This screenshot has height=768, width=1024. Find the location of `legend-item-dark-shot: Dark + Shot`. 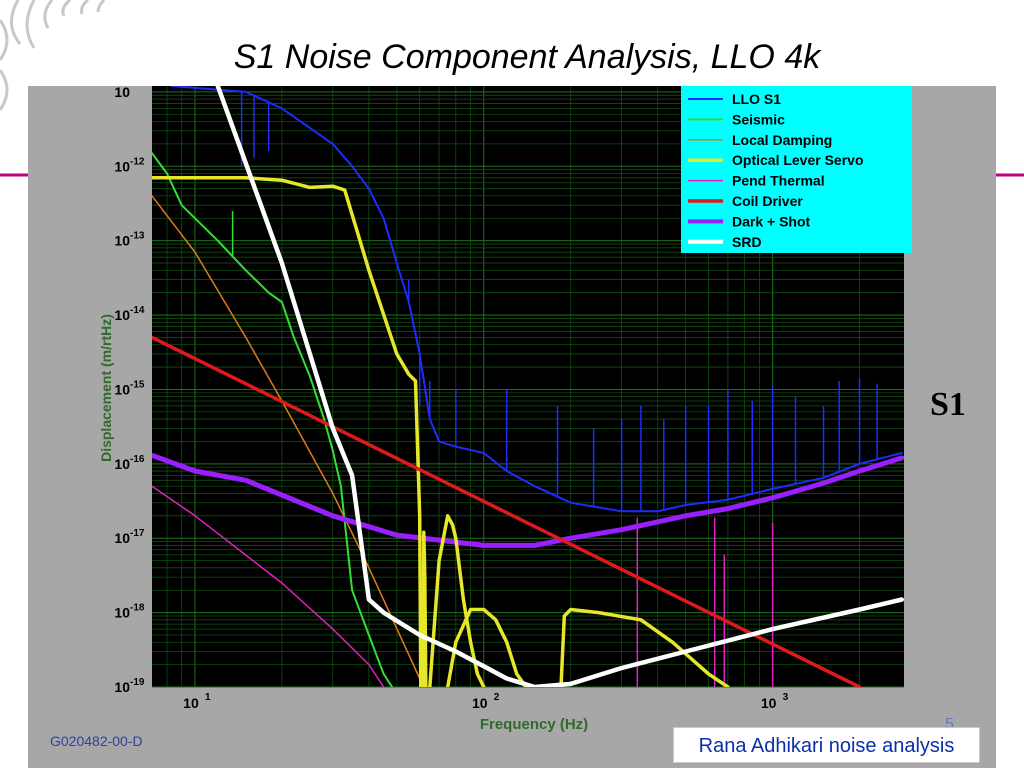

legend-item-dark-shot: Dark + Shot is located at coordinates (749, 221).